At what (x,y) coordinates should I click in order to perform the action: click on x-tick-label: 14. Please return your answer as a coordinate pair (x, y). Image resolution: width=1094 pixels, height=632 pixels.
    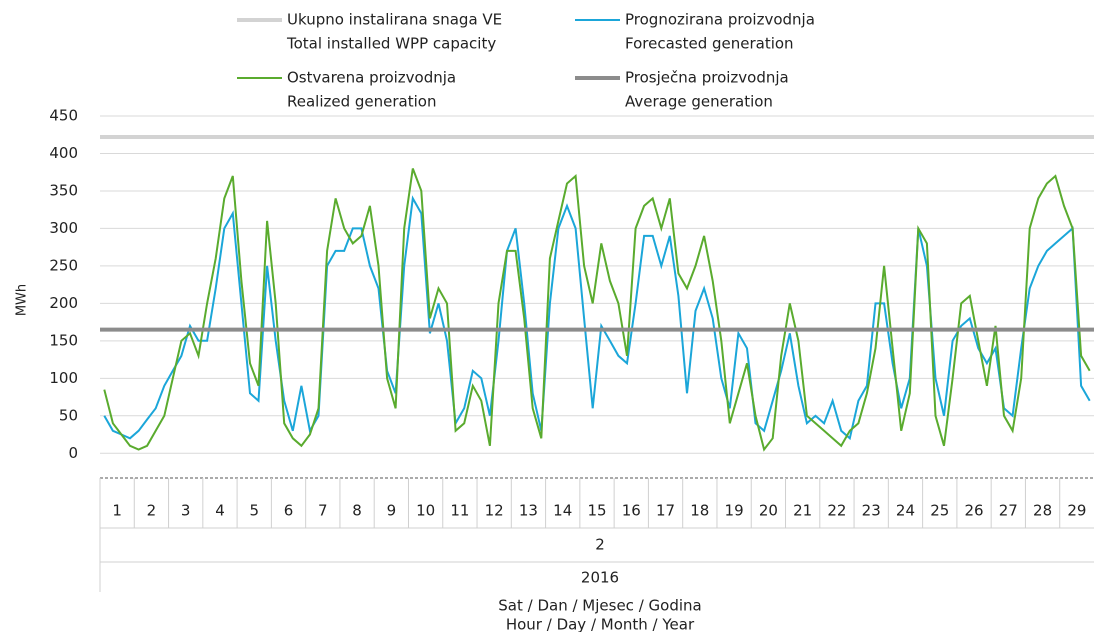
    Looking at the image, I should click on (562, 511).